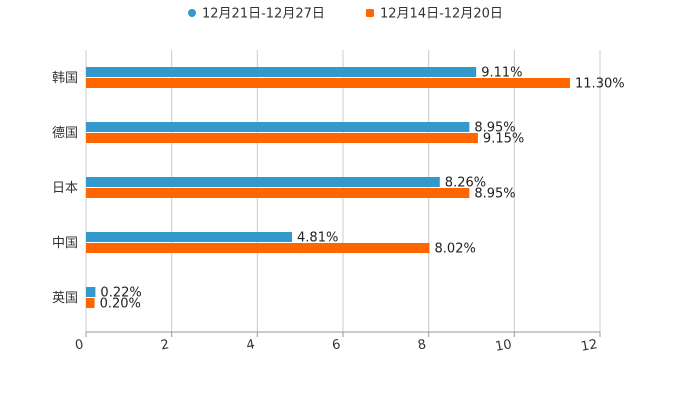 The width and height of the screenshot is (700, 400). I want to click on data-label: 0.22%, so click(120, 293).